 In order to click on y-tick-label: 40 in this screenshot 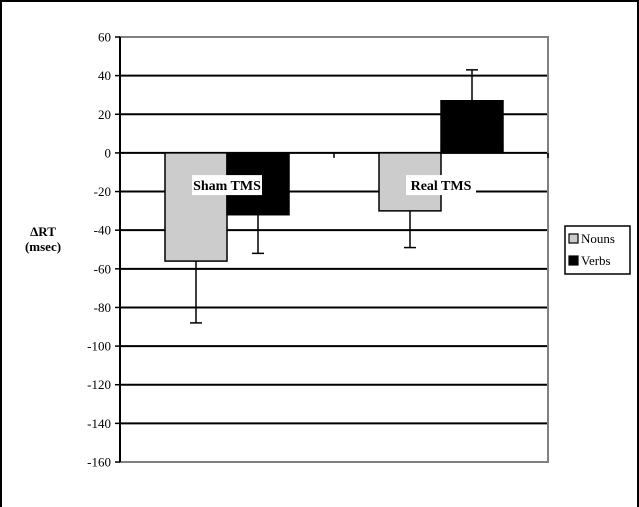, I will do `click(104, 75)`.